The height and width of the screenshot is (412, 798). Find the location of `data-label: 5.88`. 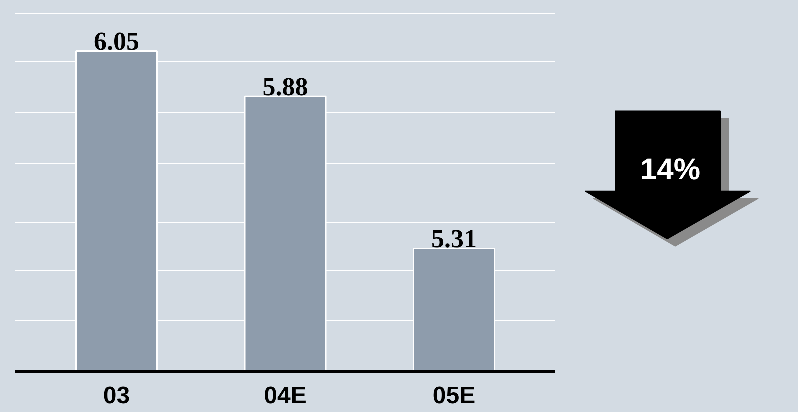

data-label: 5.88 is located at coordinates (285, 87).